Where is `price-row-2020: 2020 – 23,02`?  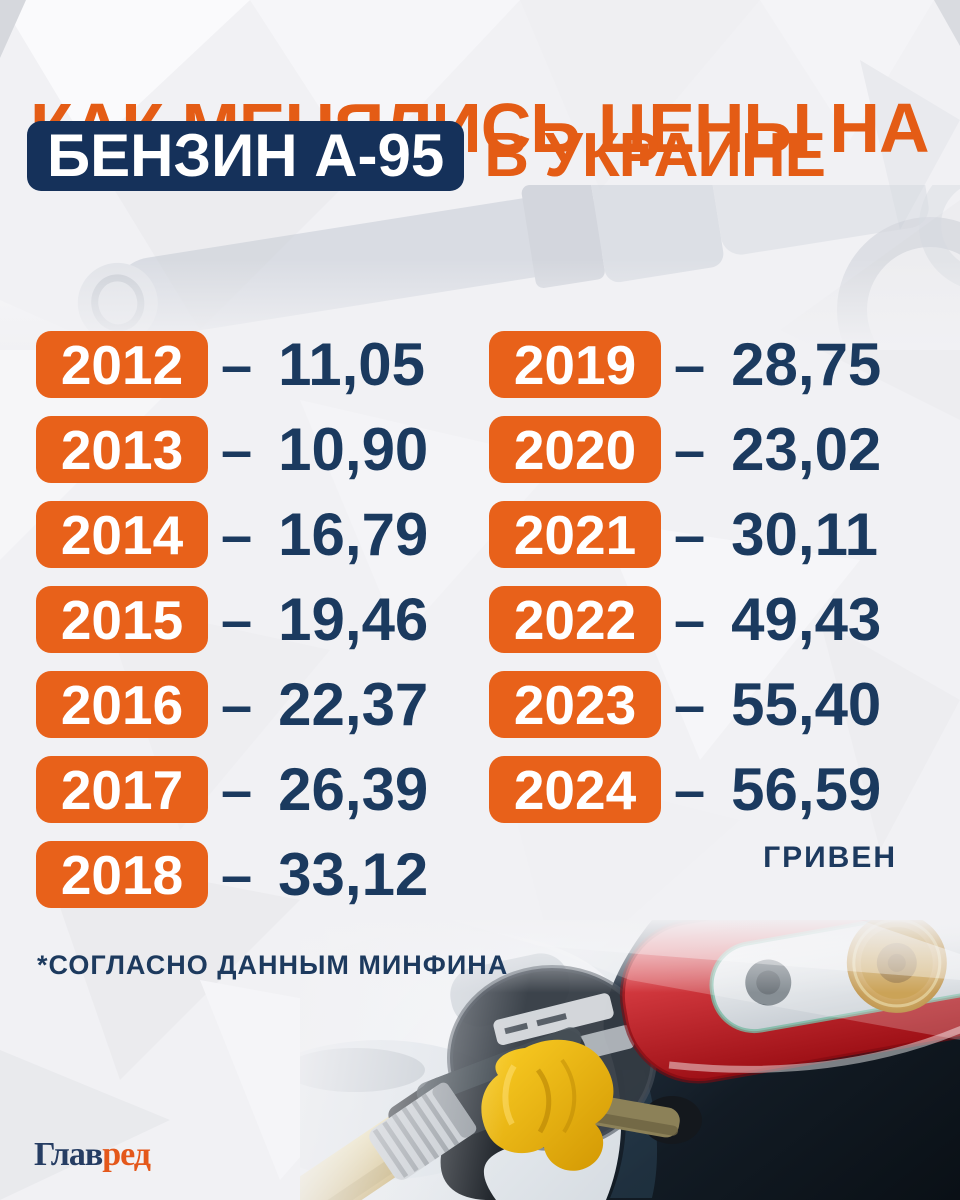
price-row-2020: 2020 – 23,02 is located at coordinates (696, 449).